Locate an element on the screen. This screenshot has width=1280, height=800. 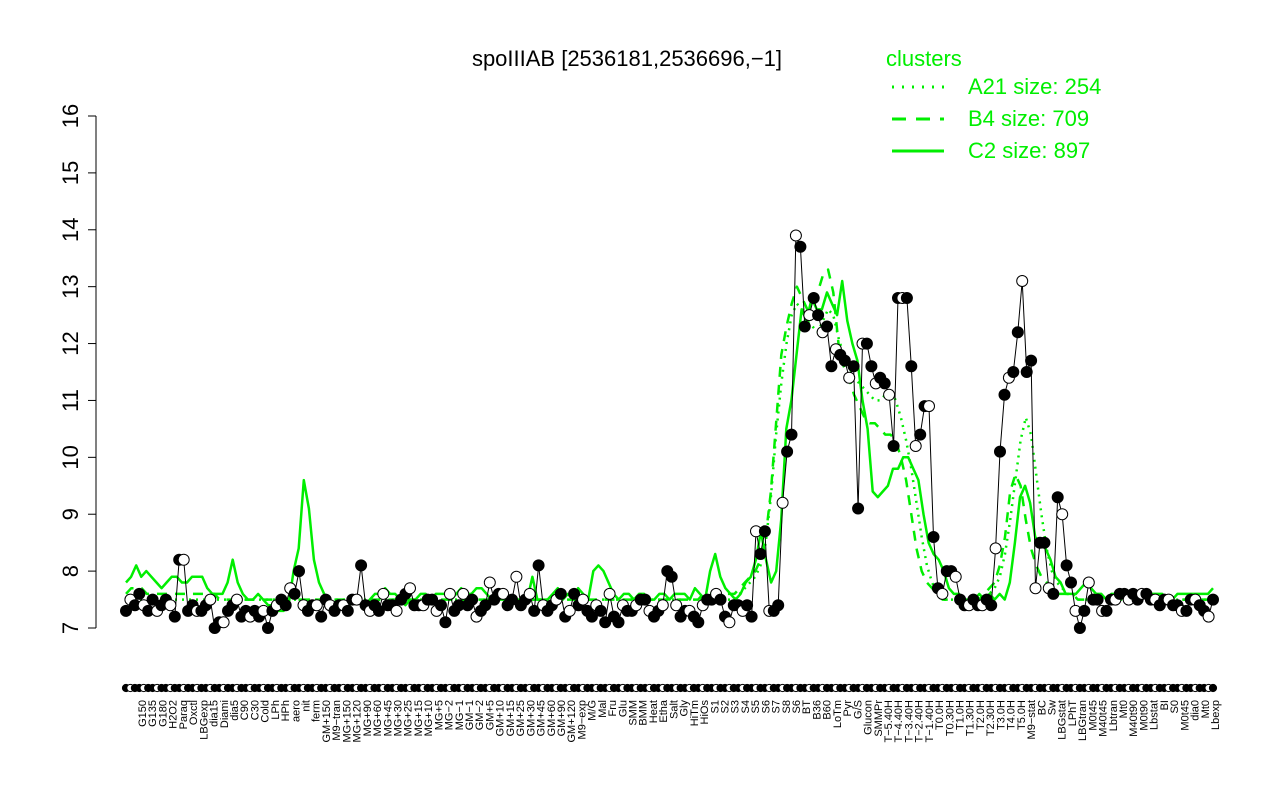
x-tick-label: T0.30H is located at coordinates (950, 718).